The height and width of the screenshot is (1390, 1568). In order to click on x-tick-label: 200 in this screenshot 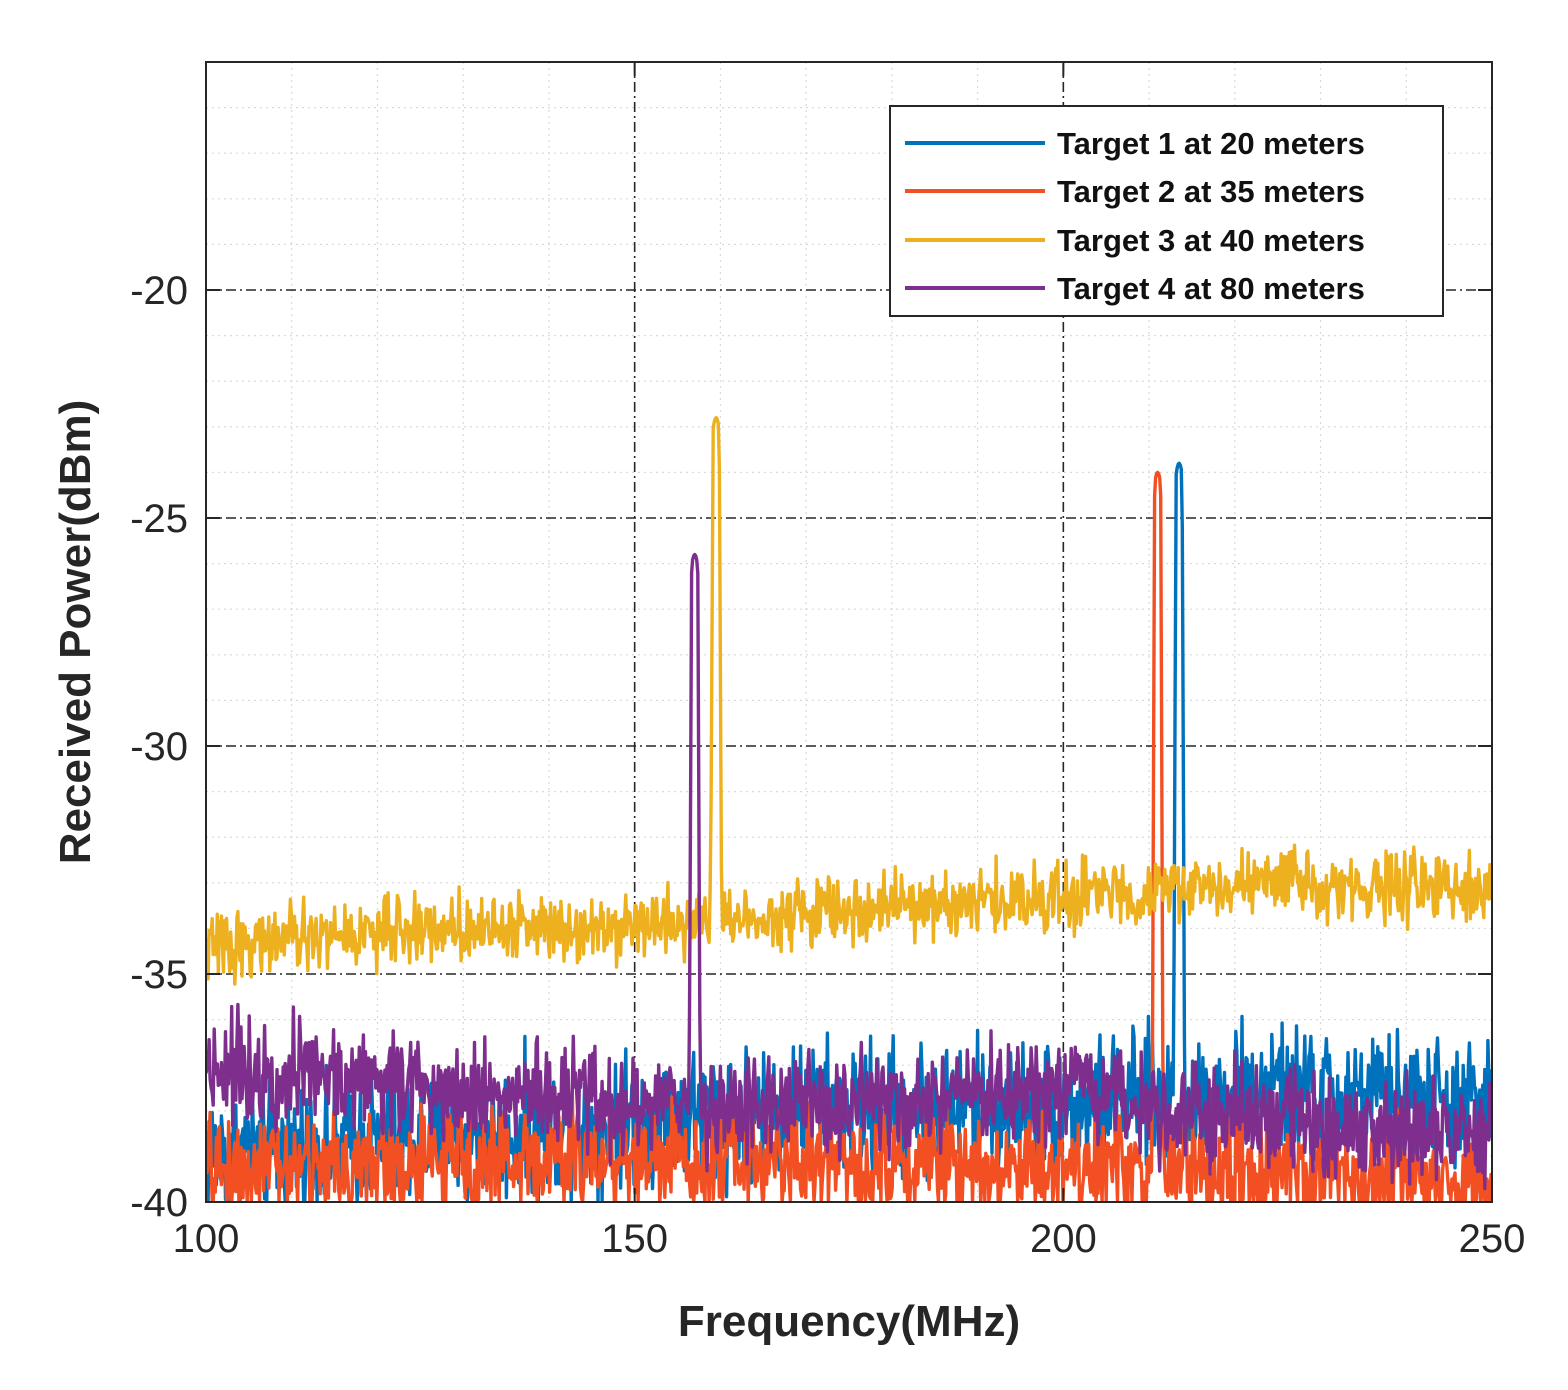, I will do `click(1063, 1239)`.